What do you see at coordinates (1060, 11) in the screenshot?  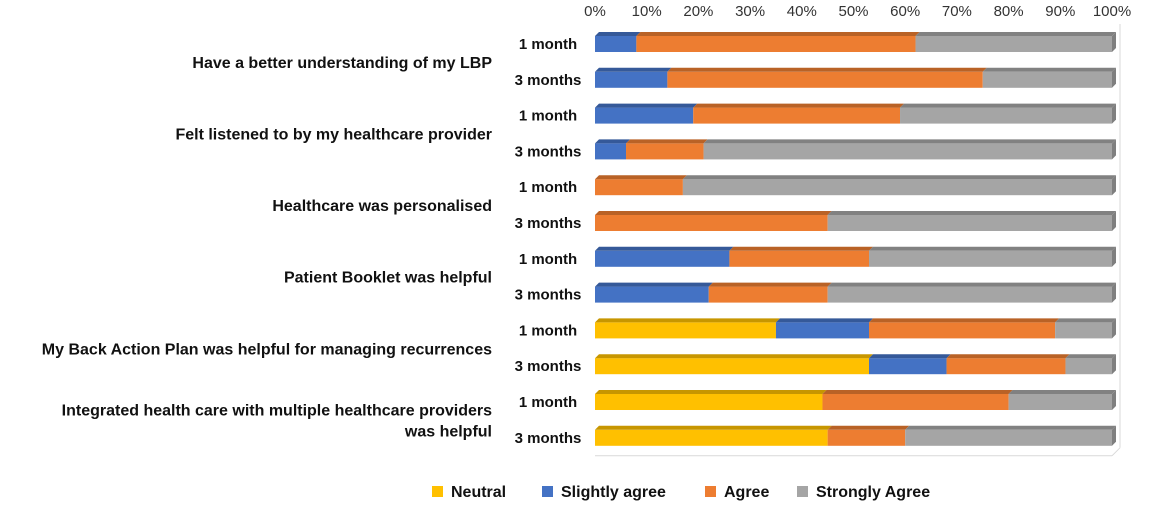 I see `x-tick-label: 90%` at bounding box center [1060, 11].